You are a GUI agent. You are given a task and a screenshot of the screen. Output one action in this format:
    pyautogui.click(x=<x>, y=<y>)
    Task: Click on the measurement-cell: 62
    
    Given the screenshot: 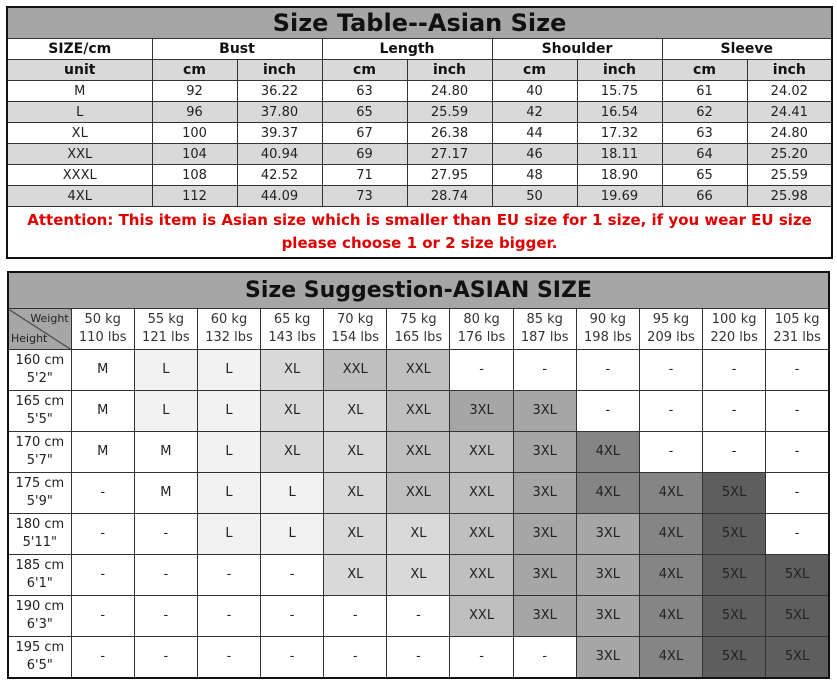 What is the action you would take?
    pyautogui.click(x=704, y=112)
    